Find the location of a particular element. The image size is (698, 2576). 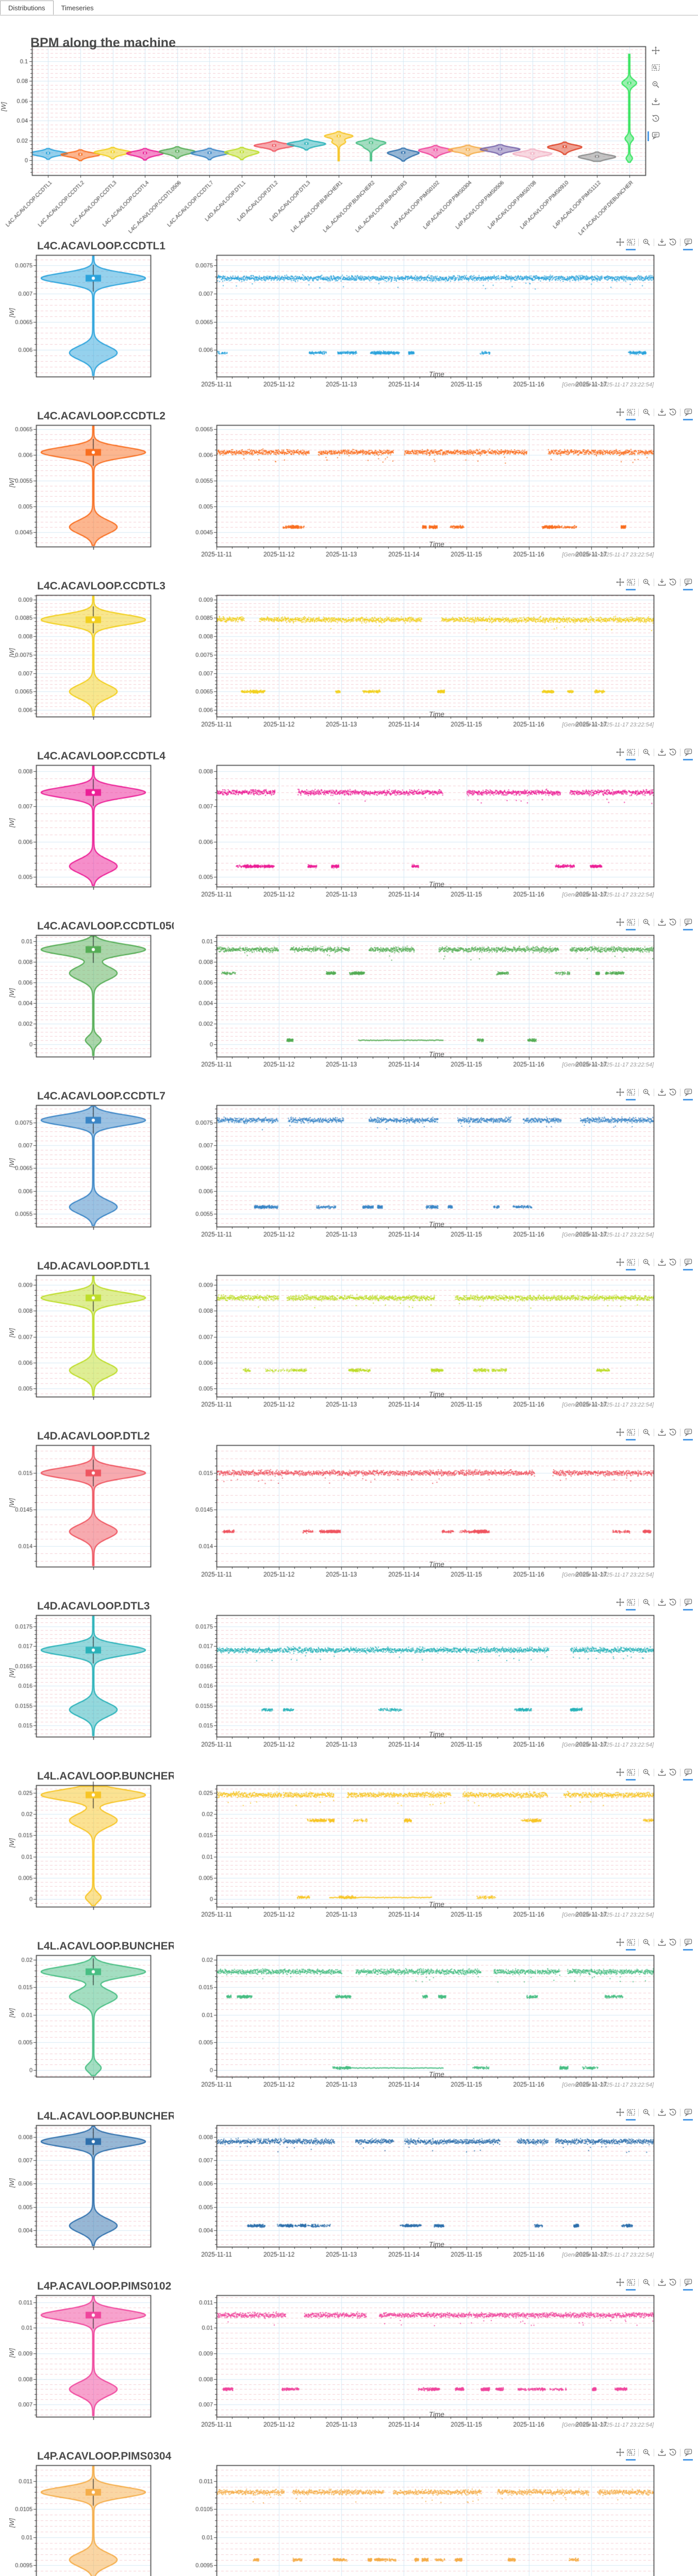

top-chart-canvas is located at coordinates (349, 146).